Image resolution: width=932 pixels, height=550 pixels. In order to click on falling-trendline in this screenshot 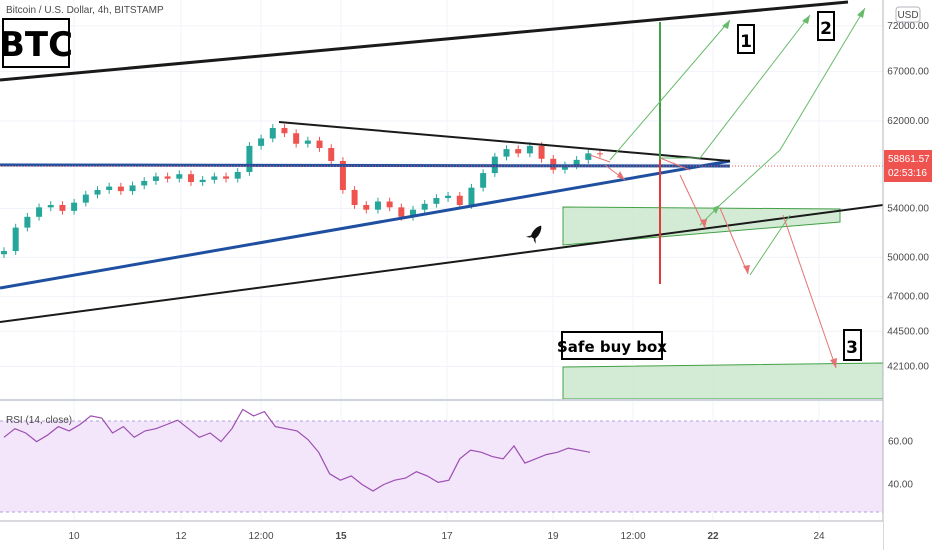, I will do `click(504, 141)`.